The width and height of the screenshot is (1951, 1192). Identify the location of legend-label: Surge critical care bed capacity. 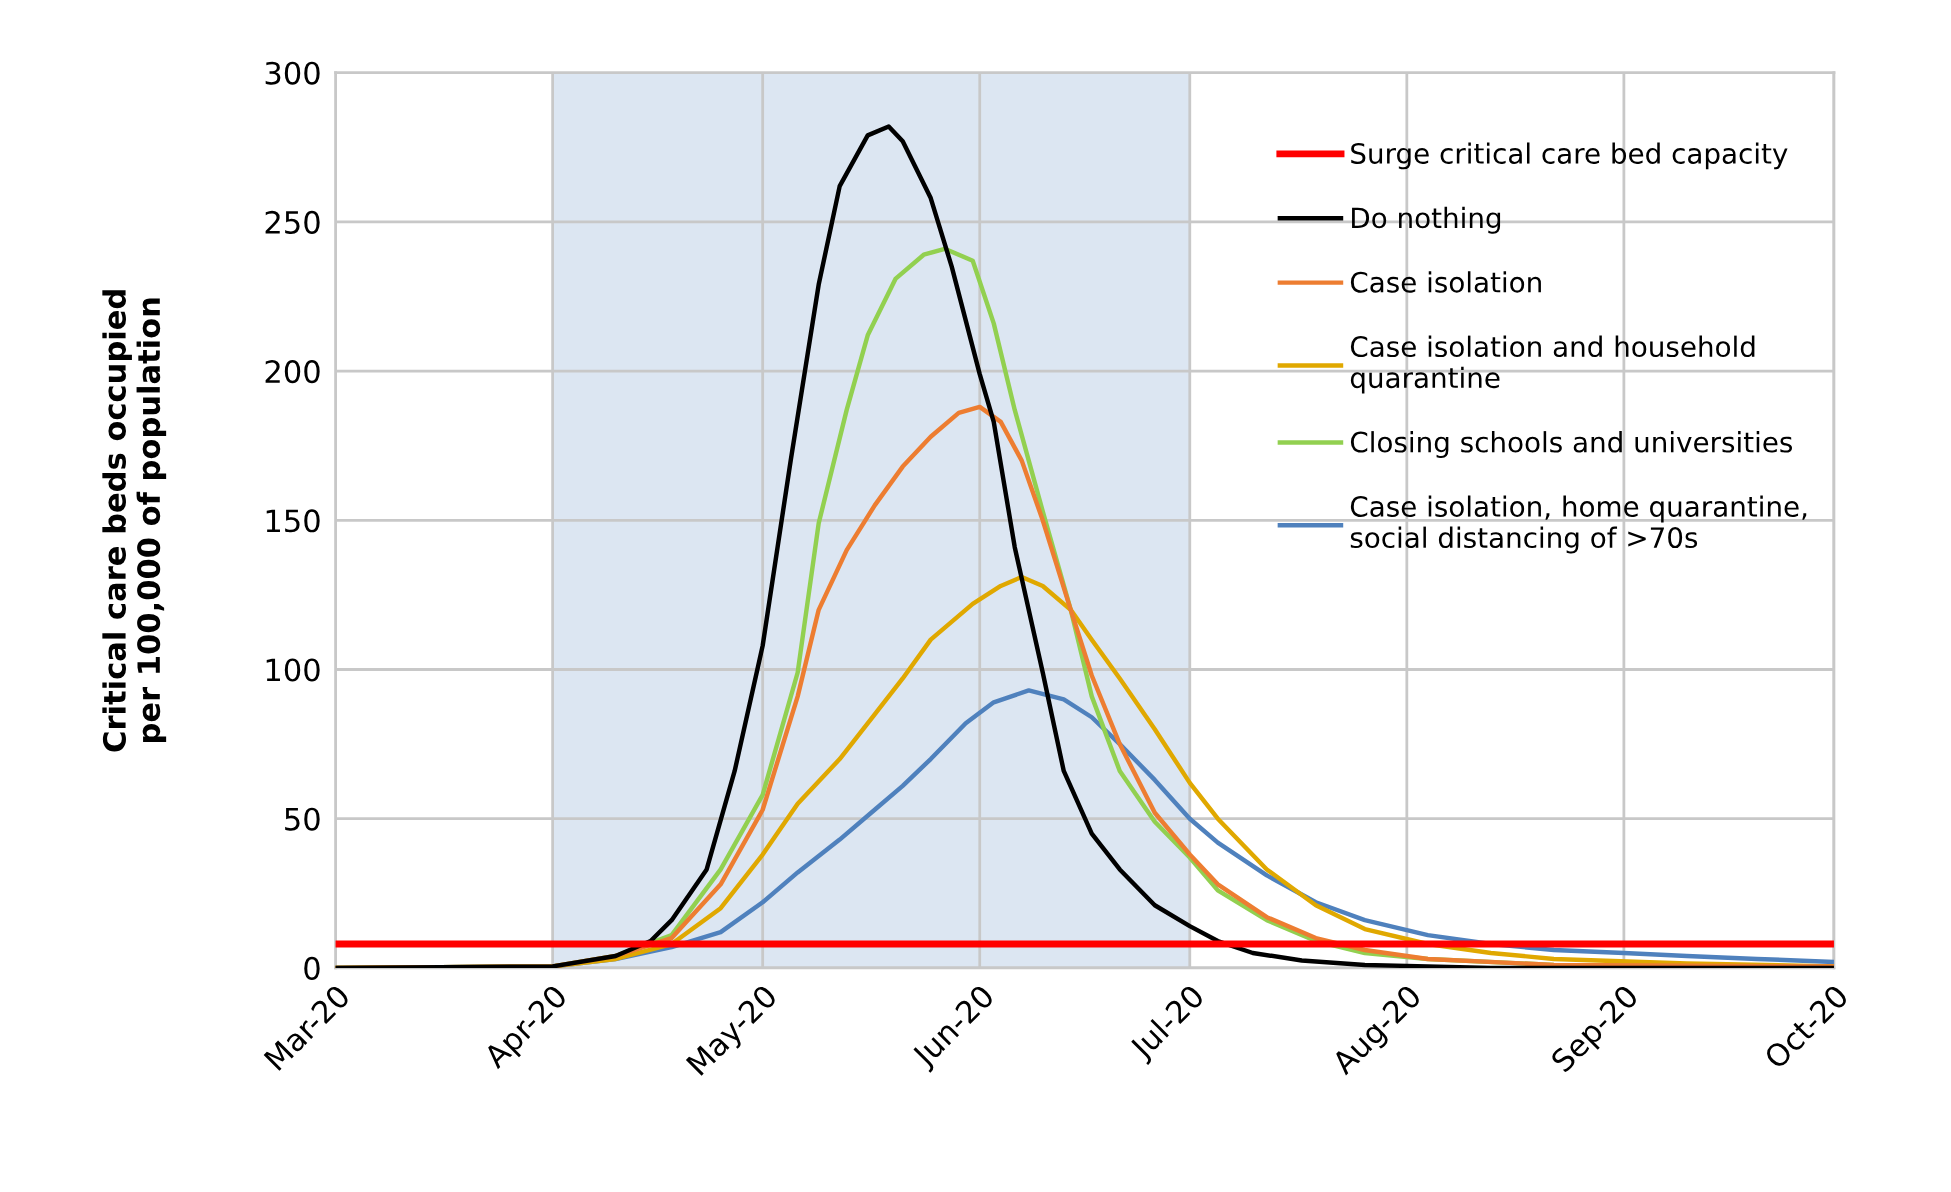
(1569, 156).